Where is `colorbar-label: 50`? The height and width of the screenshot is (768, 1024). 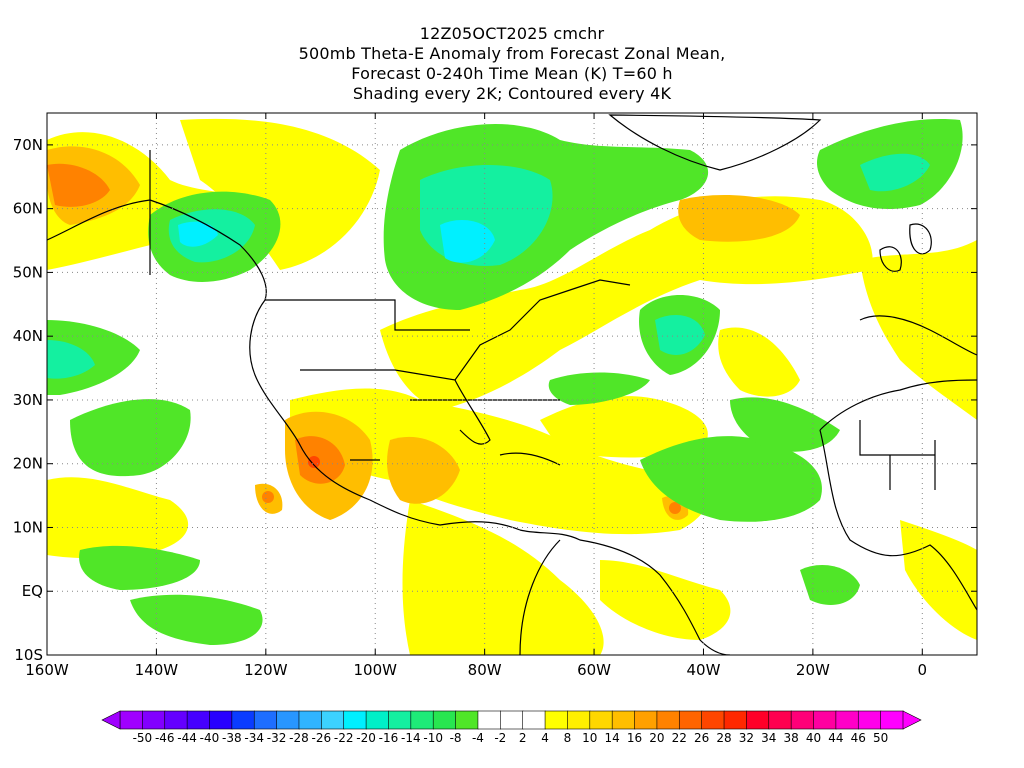 colorbar-label: 50 is located at coordinates (880, 738).